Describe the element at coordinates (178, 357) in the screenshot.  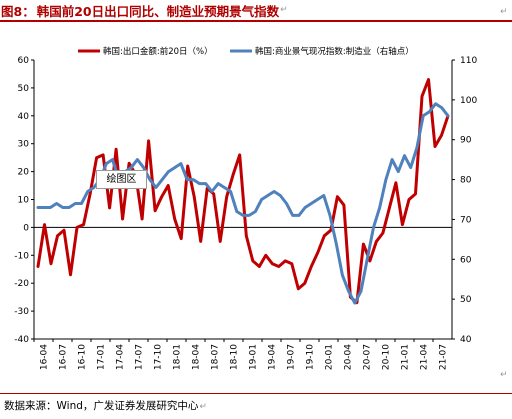
I see `x-tick-label: 18-01` at that location.